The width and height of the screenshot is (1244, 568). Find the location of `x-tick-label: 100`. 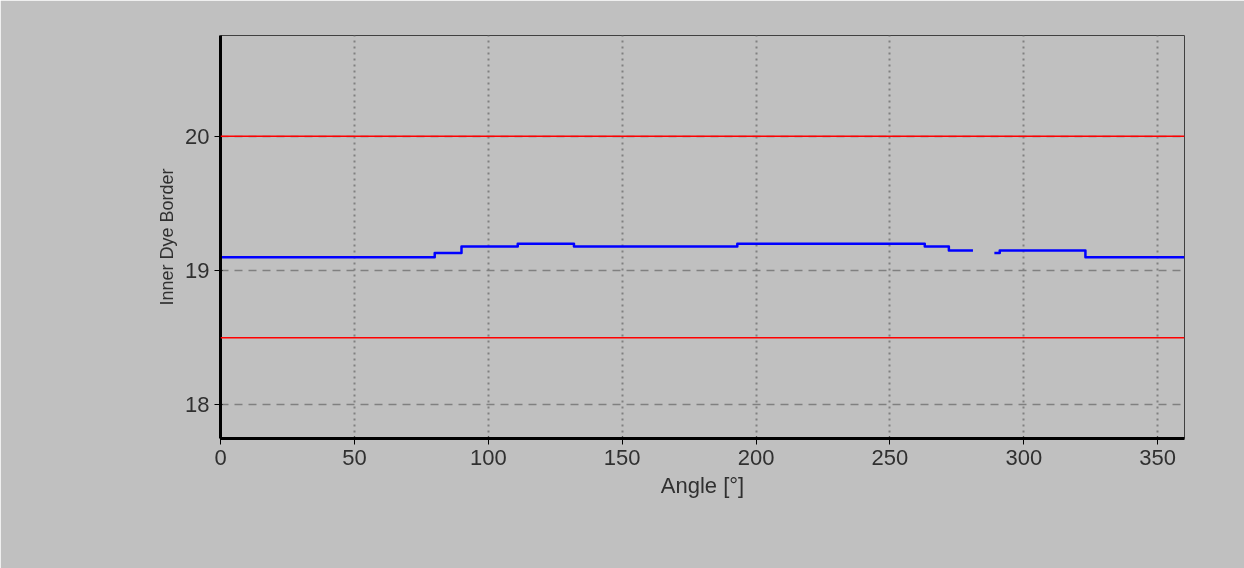

x-tick-label: 100 is located at coordinates (488, 457).